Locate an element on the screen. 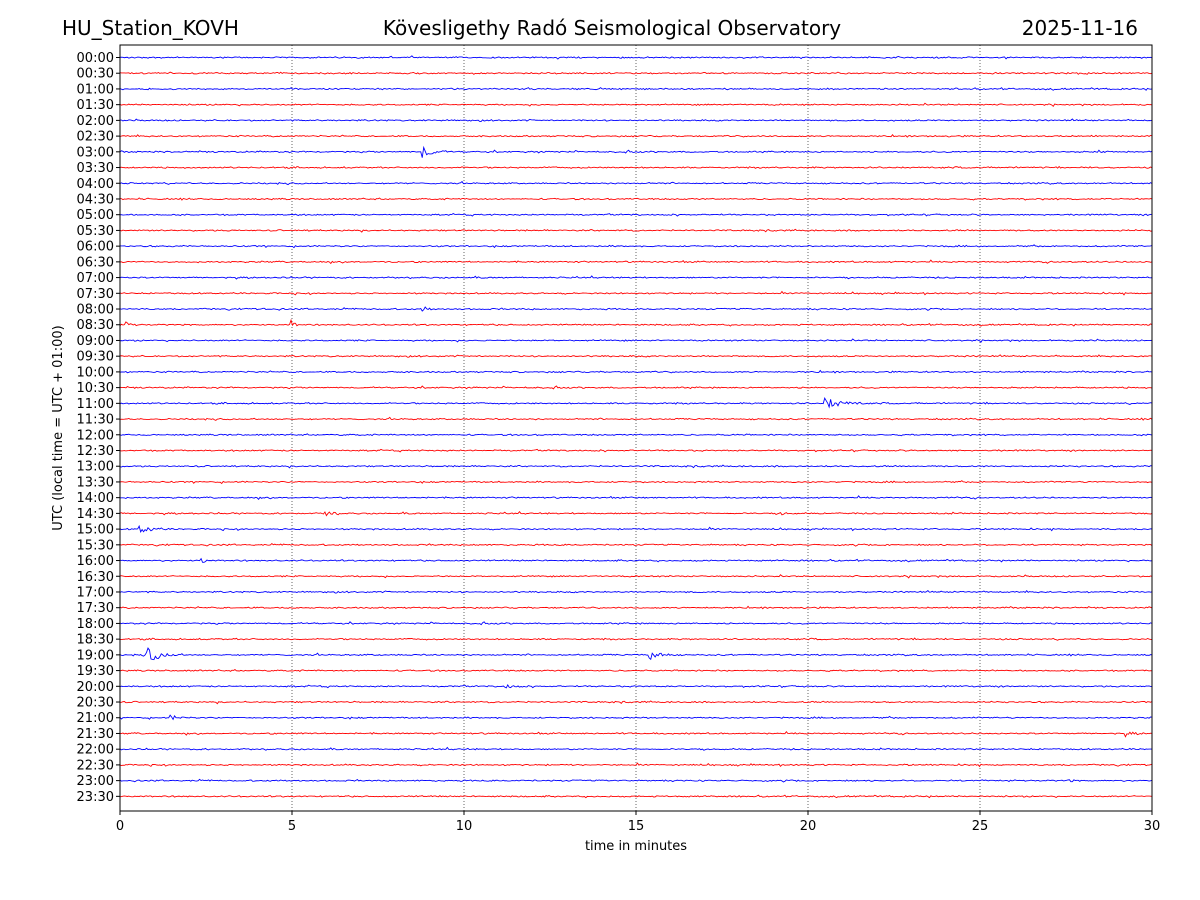  y-tick-label: 07:00 is located at coordinates (95, 278).